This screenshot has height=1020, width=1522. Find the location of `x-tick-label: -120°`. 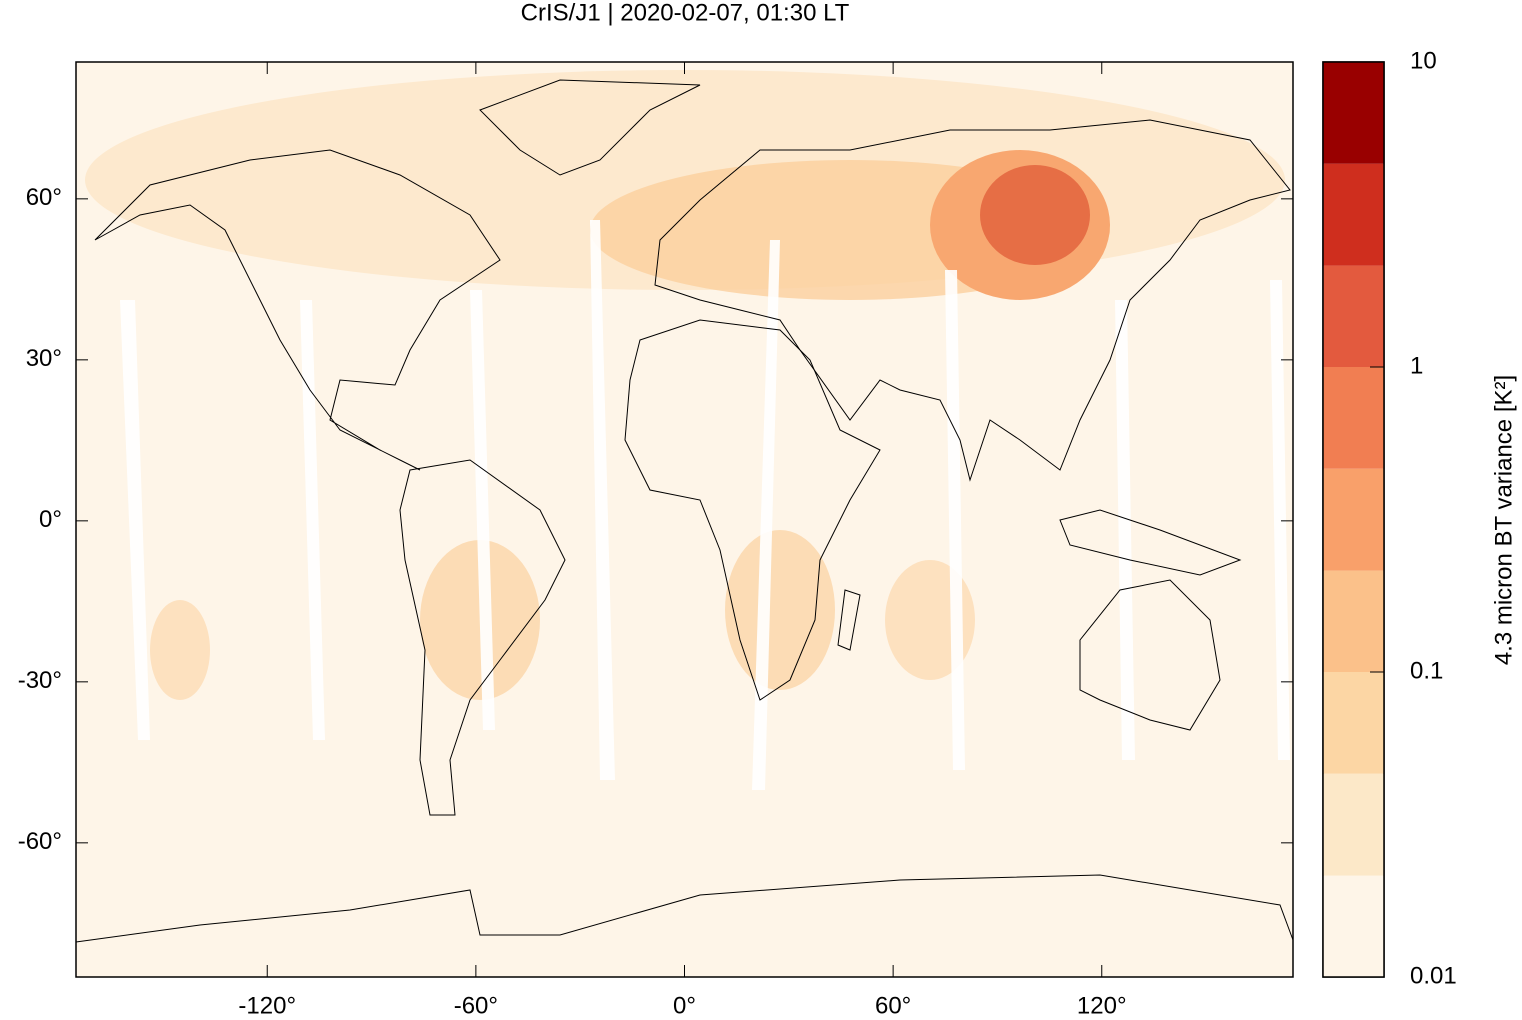

x-tick-label: -120° is located at coordinates (267, 1005).